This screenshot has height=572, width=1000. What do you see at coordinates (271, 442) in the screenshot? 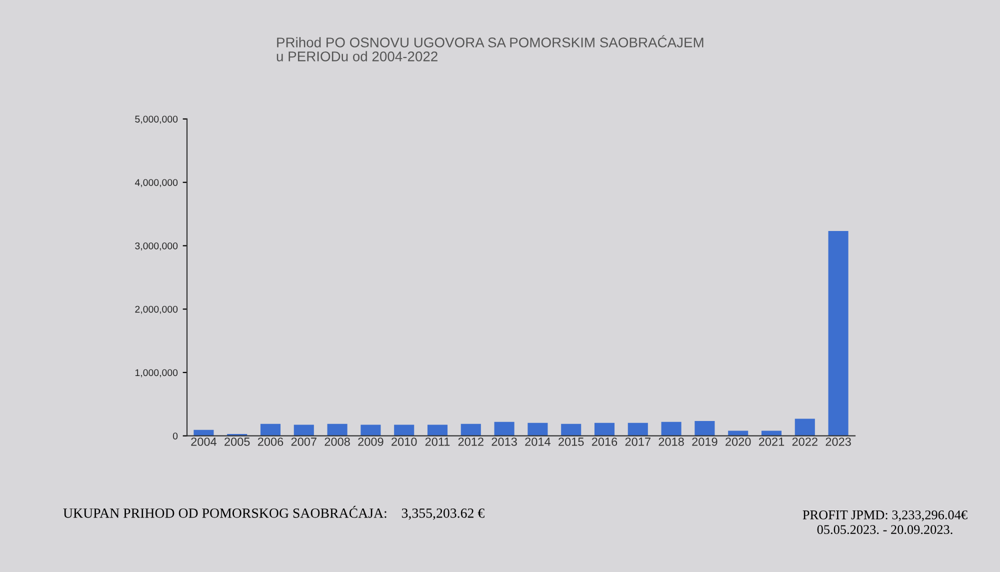
I see `x-tick-label: 2006` at bounding box center [271, 442].